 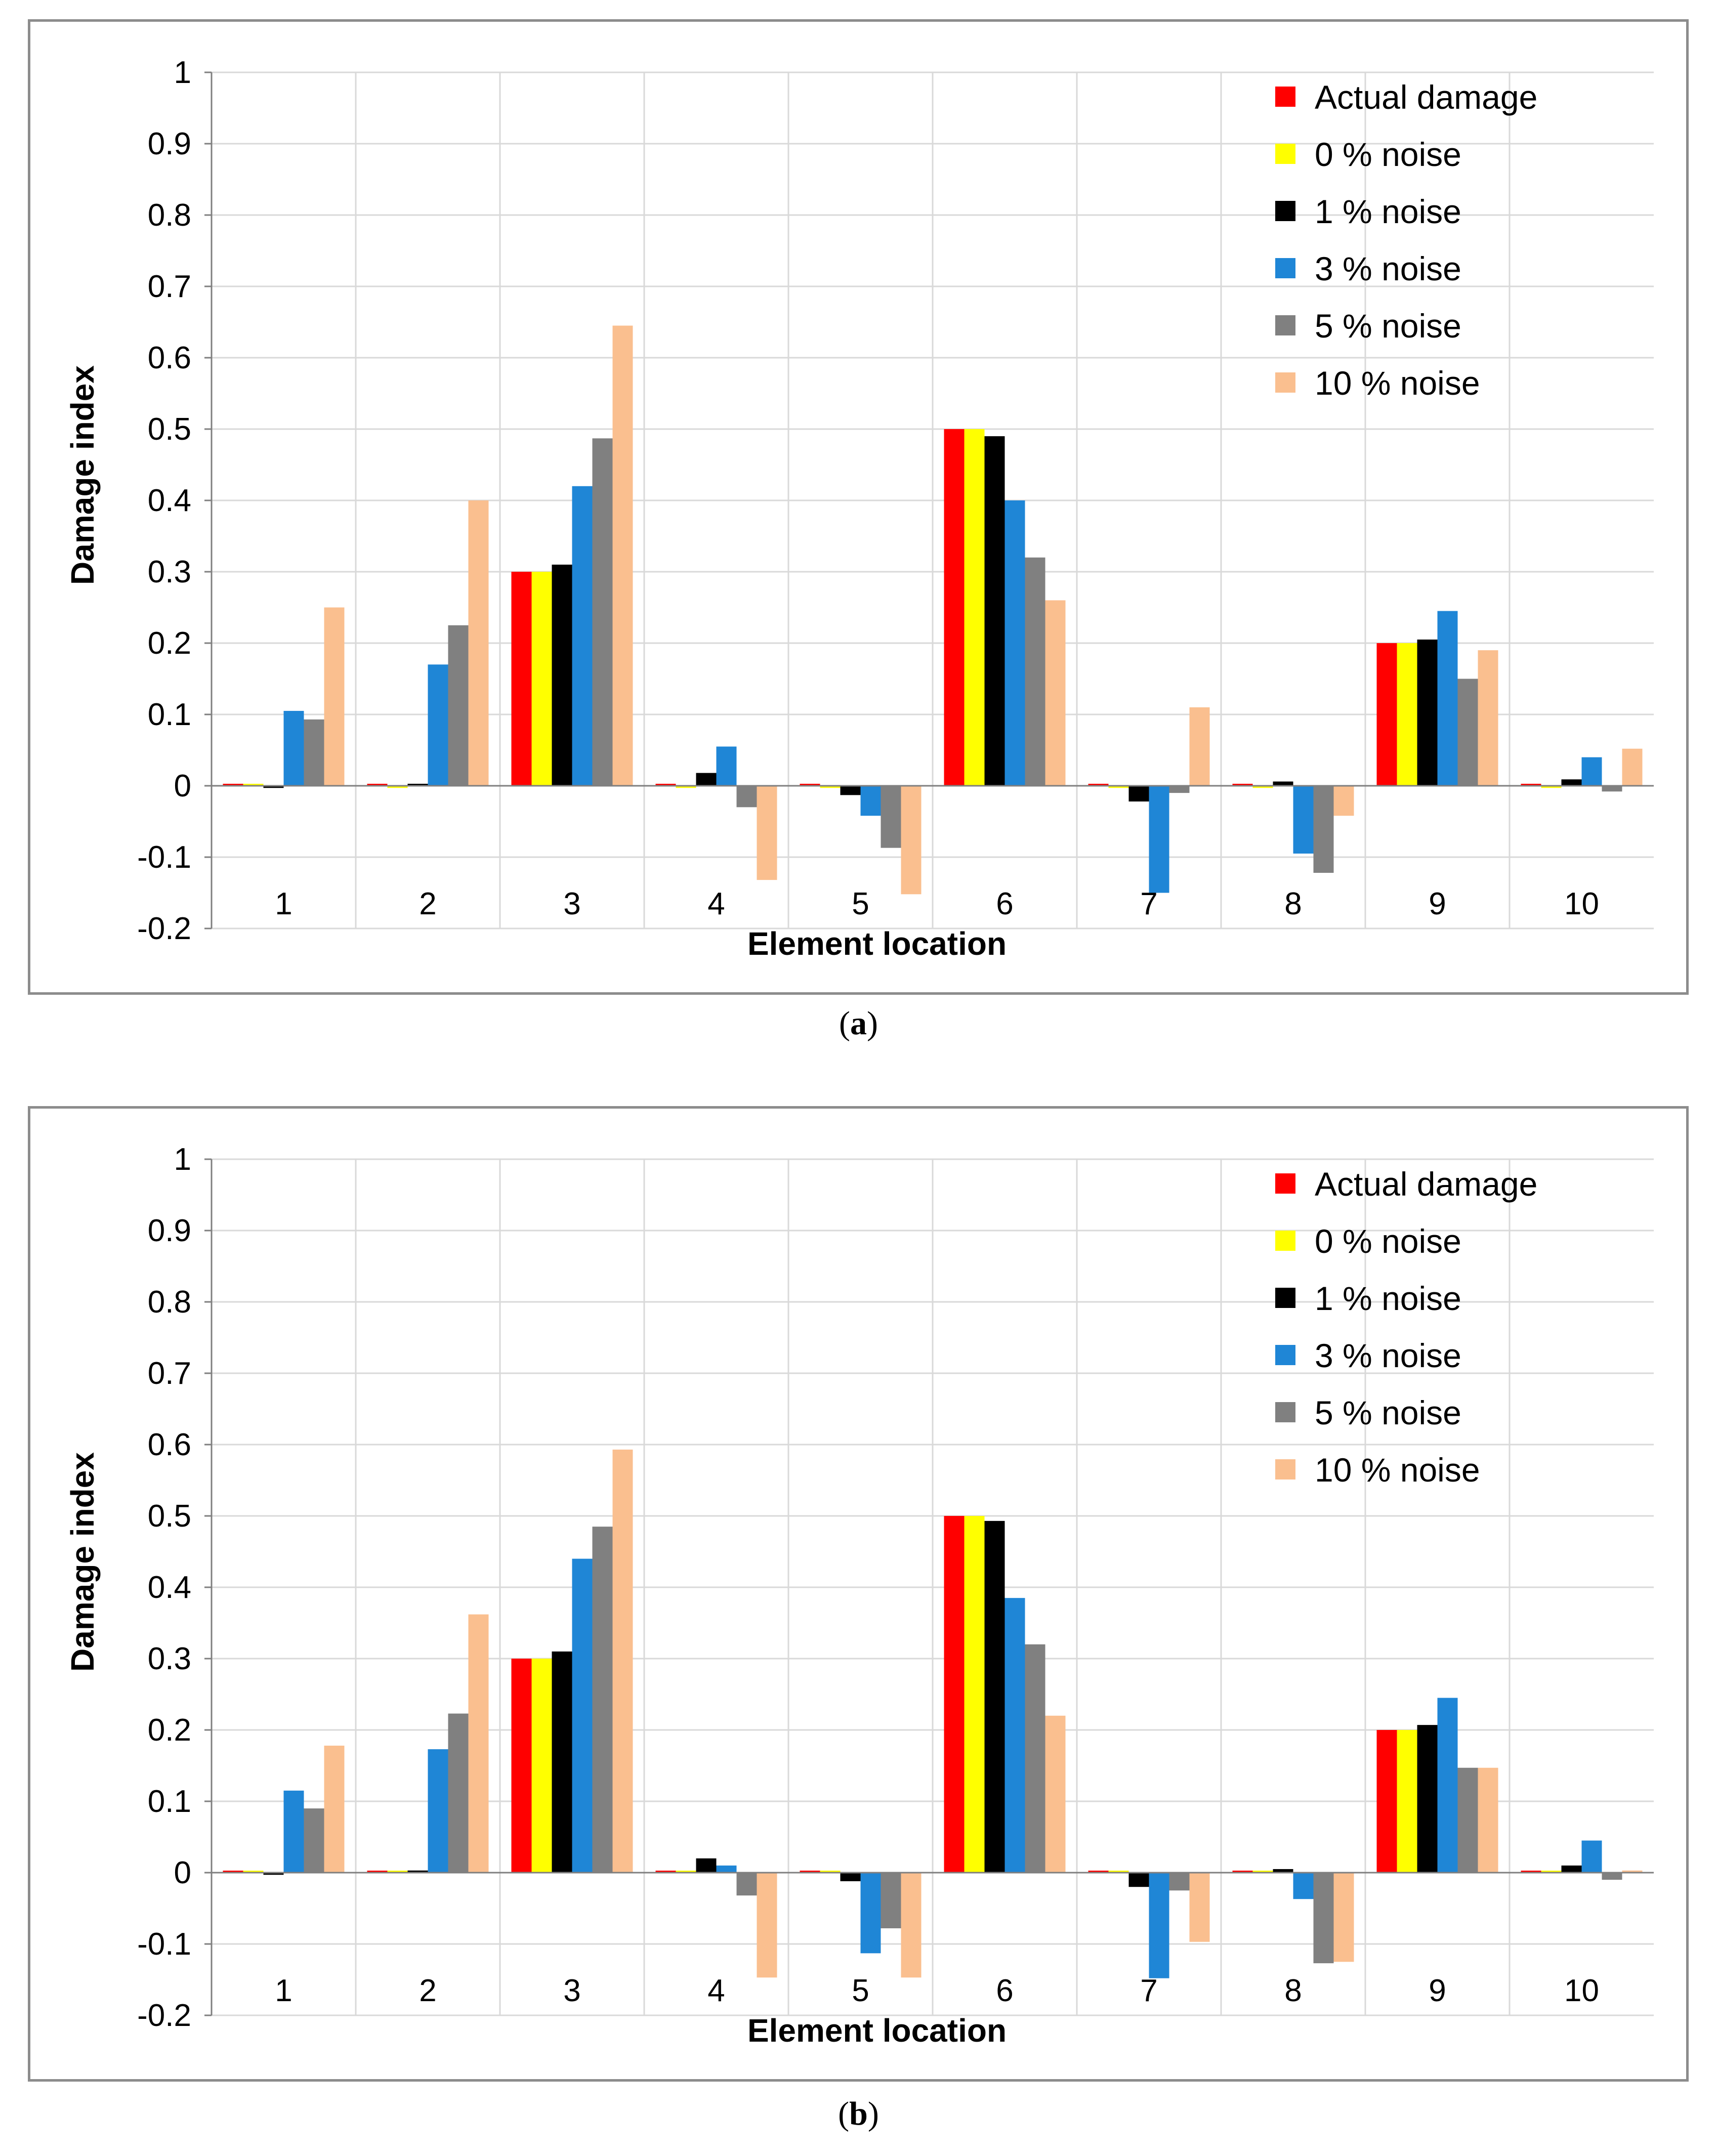 What do you see at coordinates (164, 928) in the screenshot?
I see `y-tick-label: -0.2` at bounding box center [164, 928].